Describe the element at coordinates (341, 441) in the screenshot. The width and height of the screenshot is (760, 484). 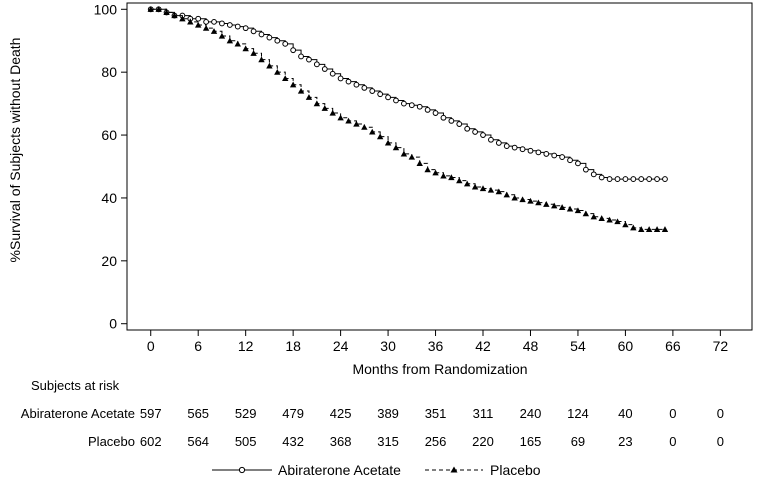
I see `at-risk-count: 368` at that location.